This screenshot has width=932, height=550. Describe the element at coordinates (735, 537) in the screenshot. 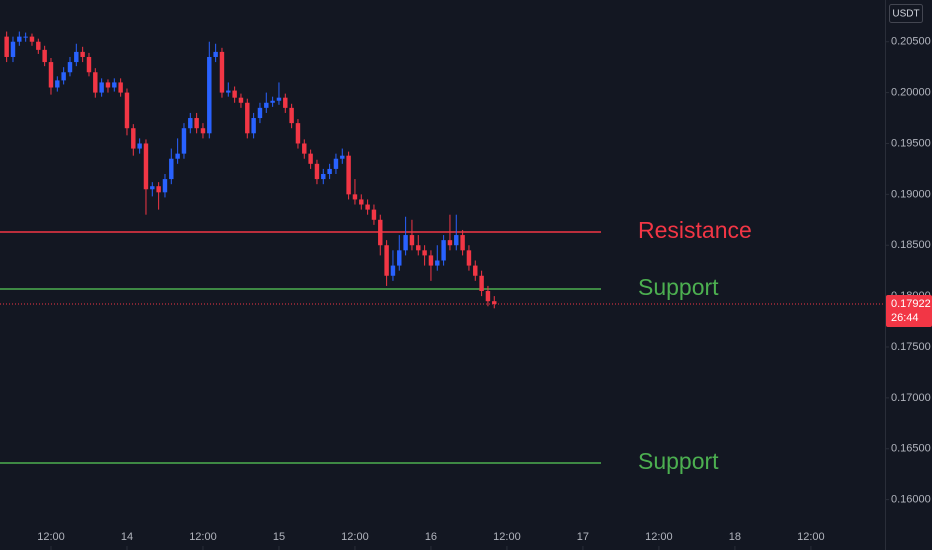

I see `x-tick-label: 18` at that location.